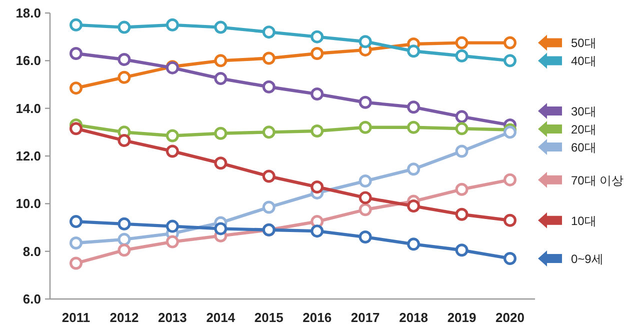 The image size is (630, 326). I want to click on y-tick-label: 12.0, so click(28, 156).